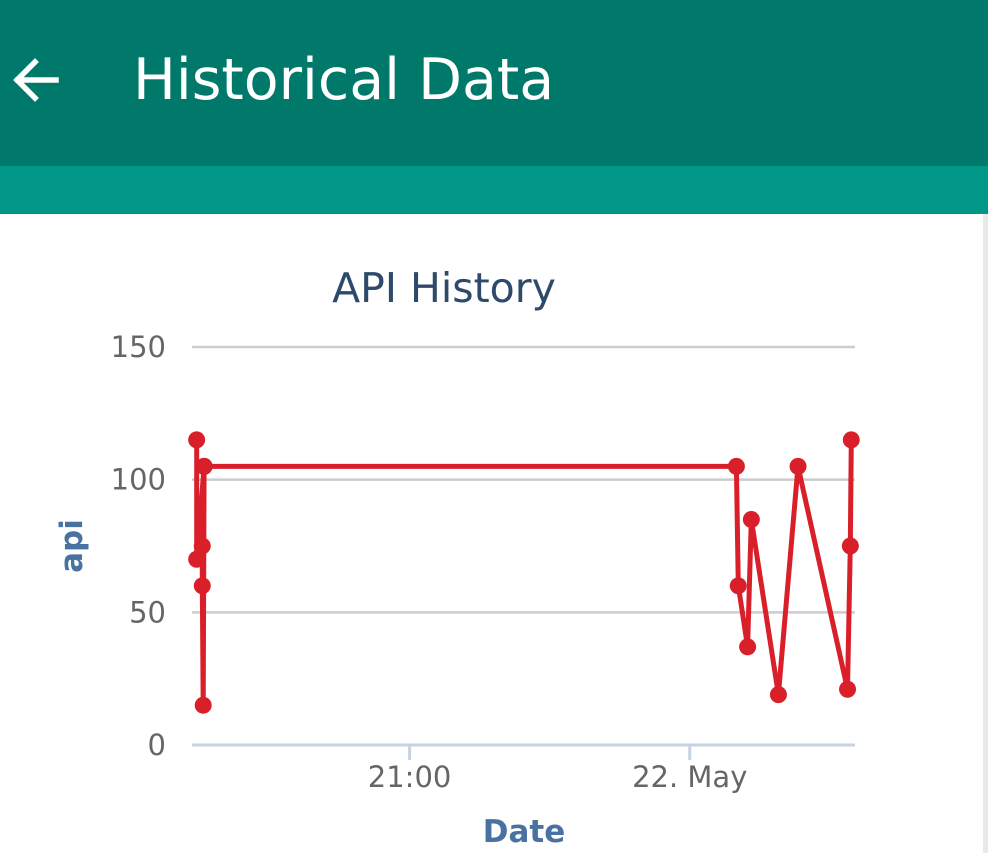  Describe the element at coordinates (410, 777) in the screenshot. I see `x-tick-label: 21:00` at that location.